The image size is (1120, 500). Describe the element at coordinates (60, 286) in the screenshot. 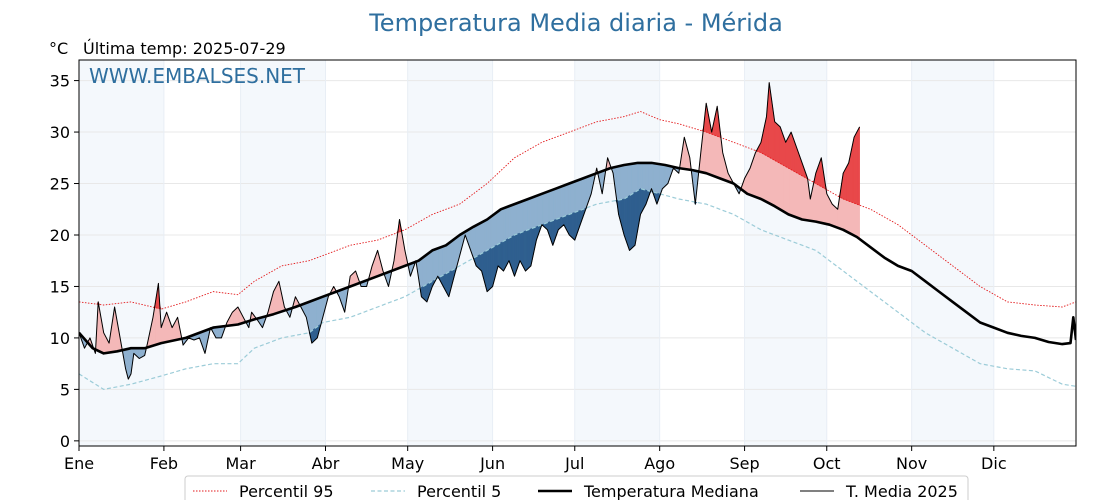

I see `y-tick-label: 15` at that location.